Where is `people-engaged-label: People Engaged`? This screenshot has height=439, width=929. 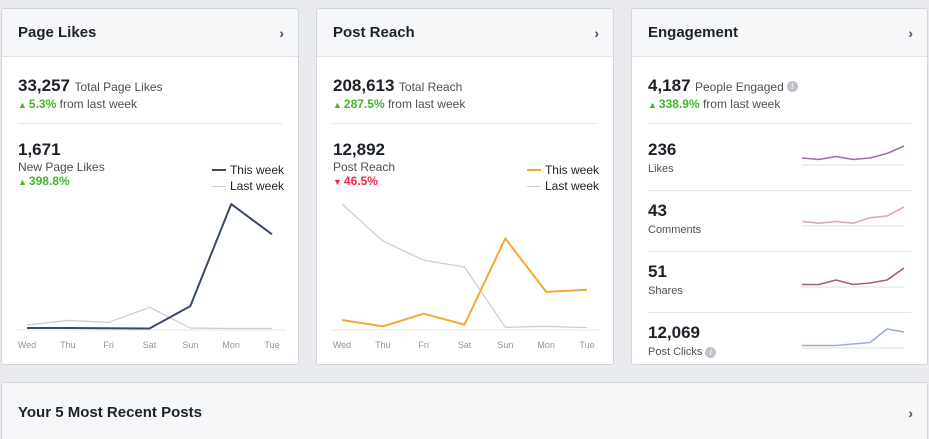
people-engaged-label: People Engaged is located at coordinates (739, 87).